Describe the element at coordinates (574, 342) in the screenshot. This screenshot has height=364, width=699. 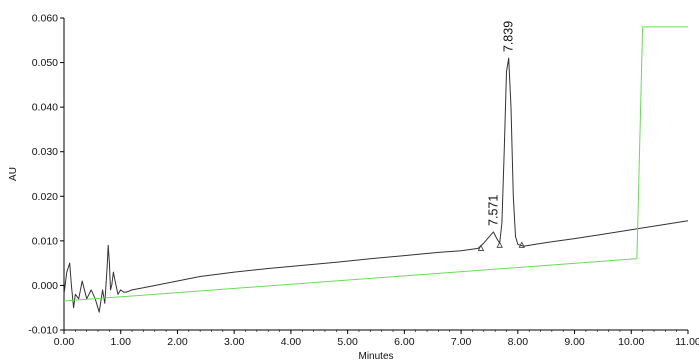
I see `x-tick-label: 9.00` at that location.